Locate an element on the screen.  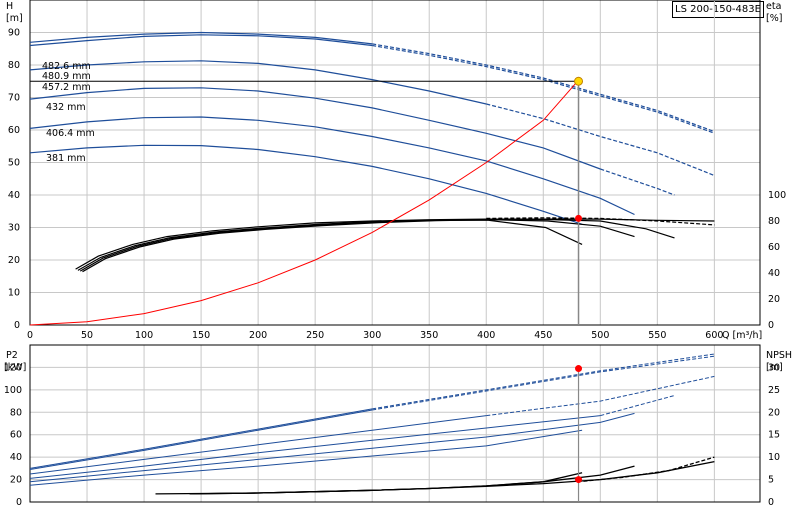
efficiency-point-marker is located at coordinates (579, 218).